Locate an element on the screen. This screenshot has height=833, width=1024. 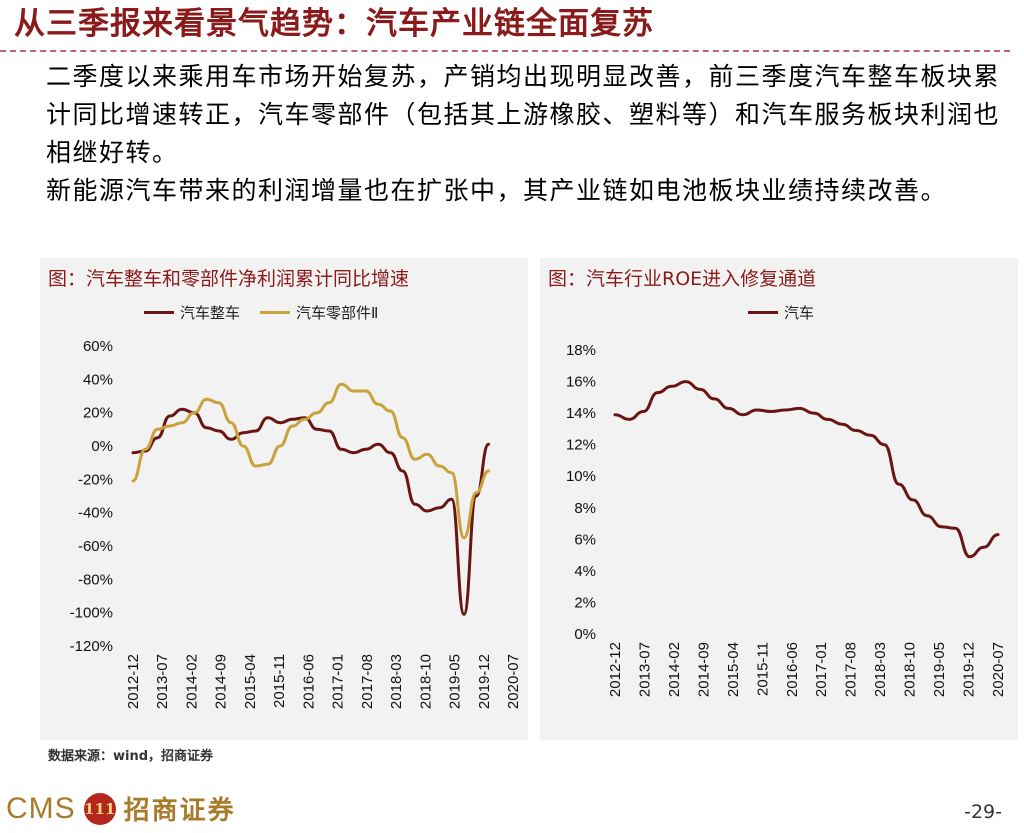
y-tick-label: 60% is located at coordinates (98, 346).